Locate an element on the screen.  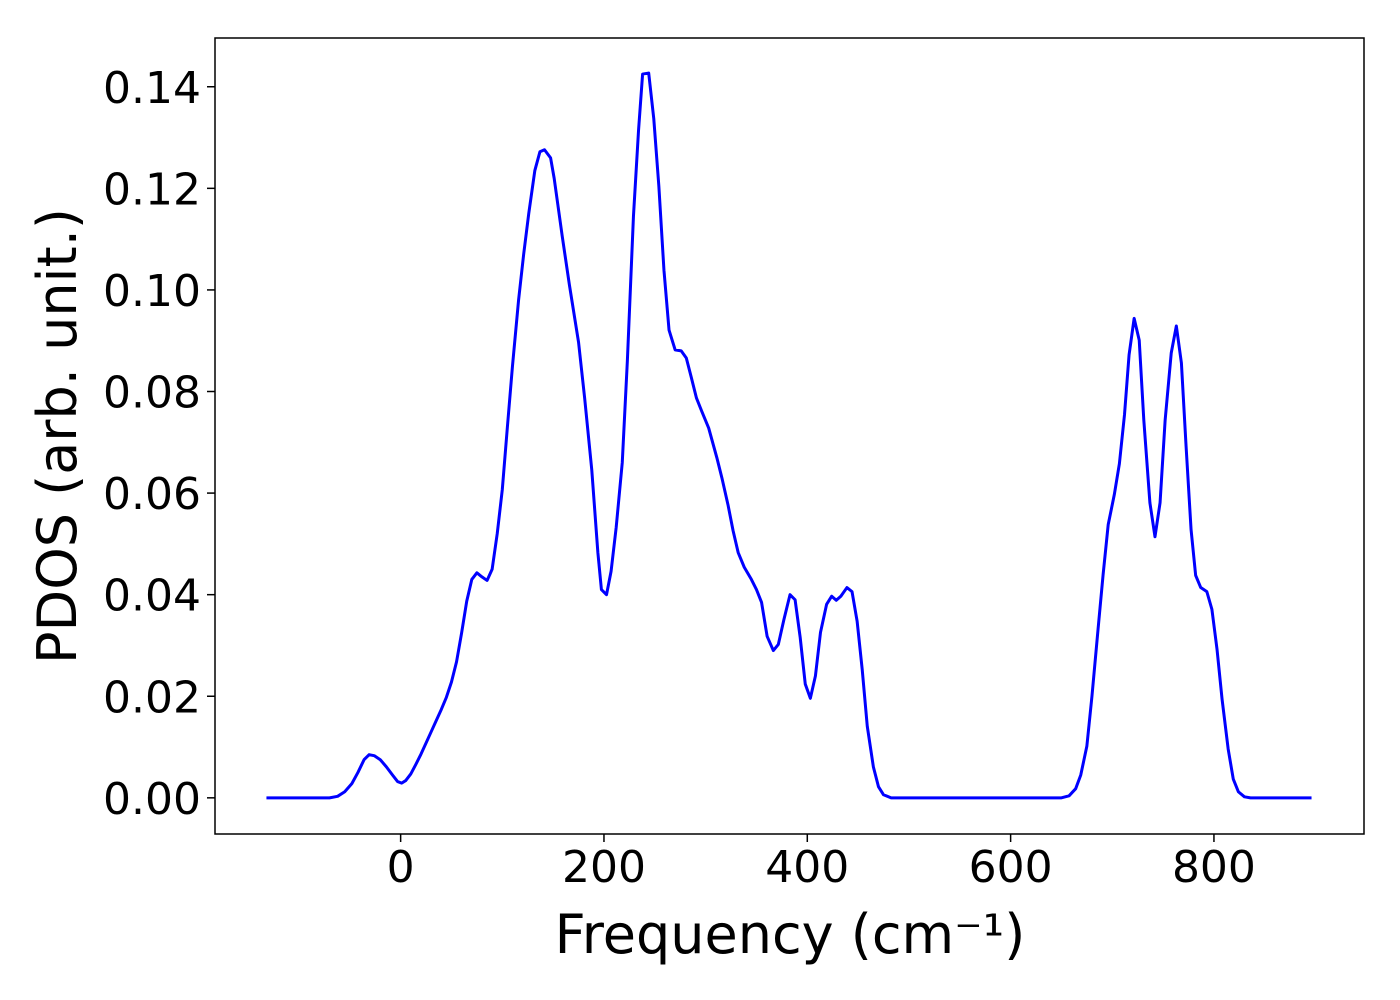
x-tick-label: 200 is located at coordinates (604, 867).